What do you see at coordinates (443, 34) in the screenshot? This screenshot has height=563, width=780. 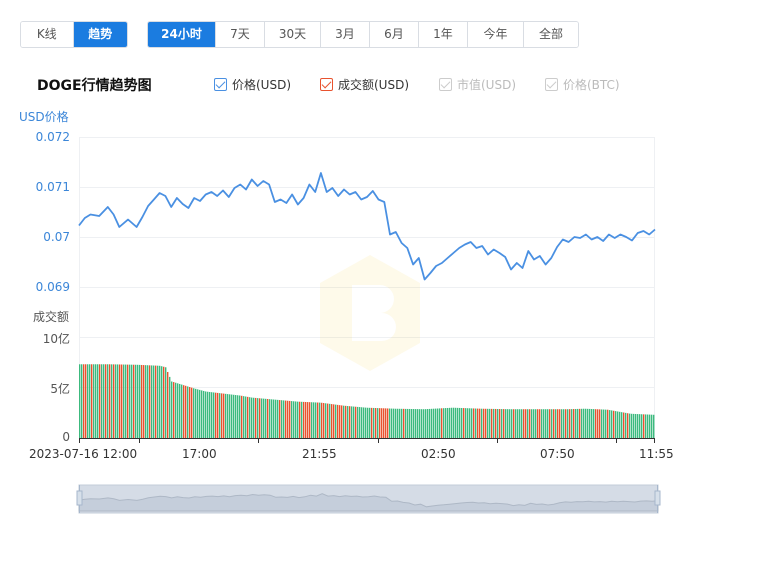 I see `tab-1y: 1年` at bounding box center [443, 34].